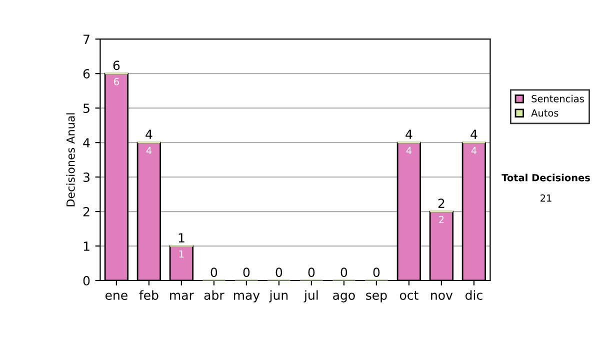 The image size is (600, 340). Describe the element at coordinates (214, 295) in the screenshot. I see `x-tick-label: abr` at that location.